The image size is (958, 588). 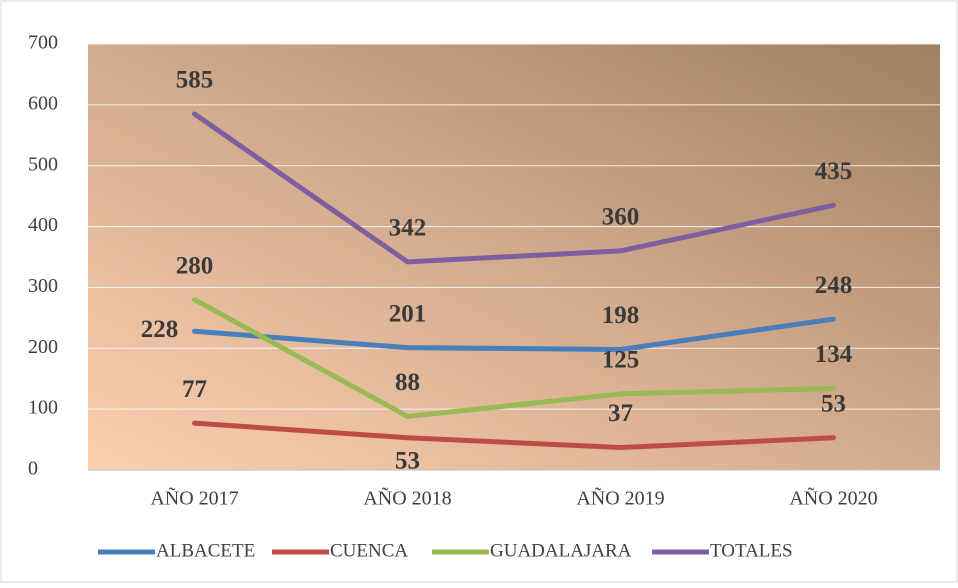 I want to click on y-tick-label: 600, so click(x=43, y=103).